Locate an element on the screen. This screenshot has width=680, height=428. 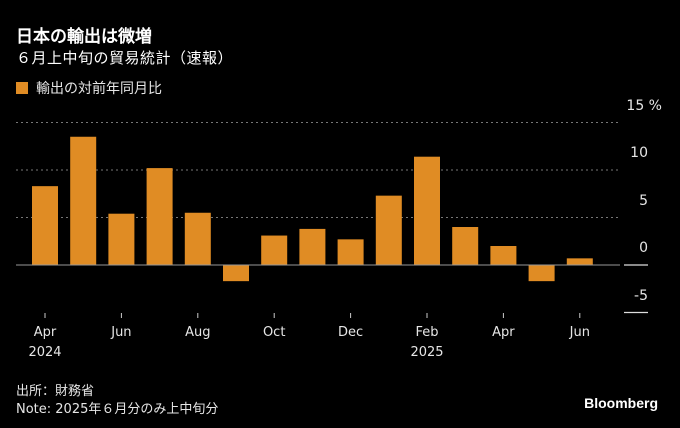
legend-swatch is located at coordinates (22, 88).